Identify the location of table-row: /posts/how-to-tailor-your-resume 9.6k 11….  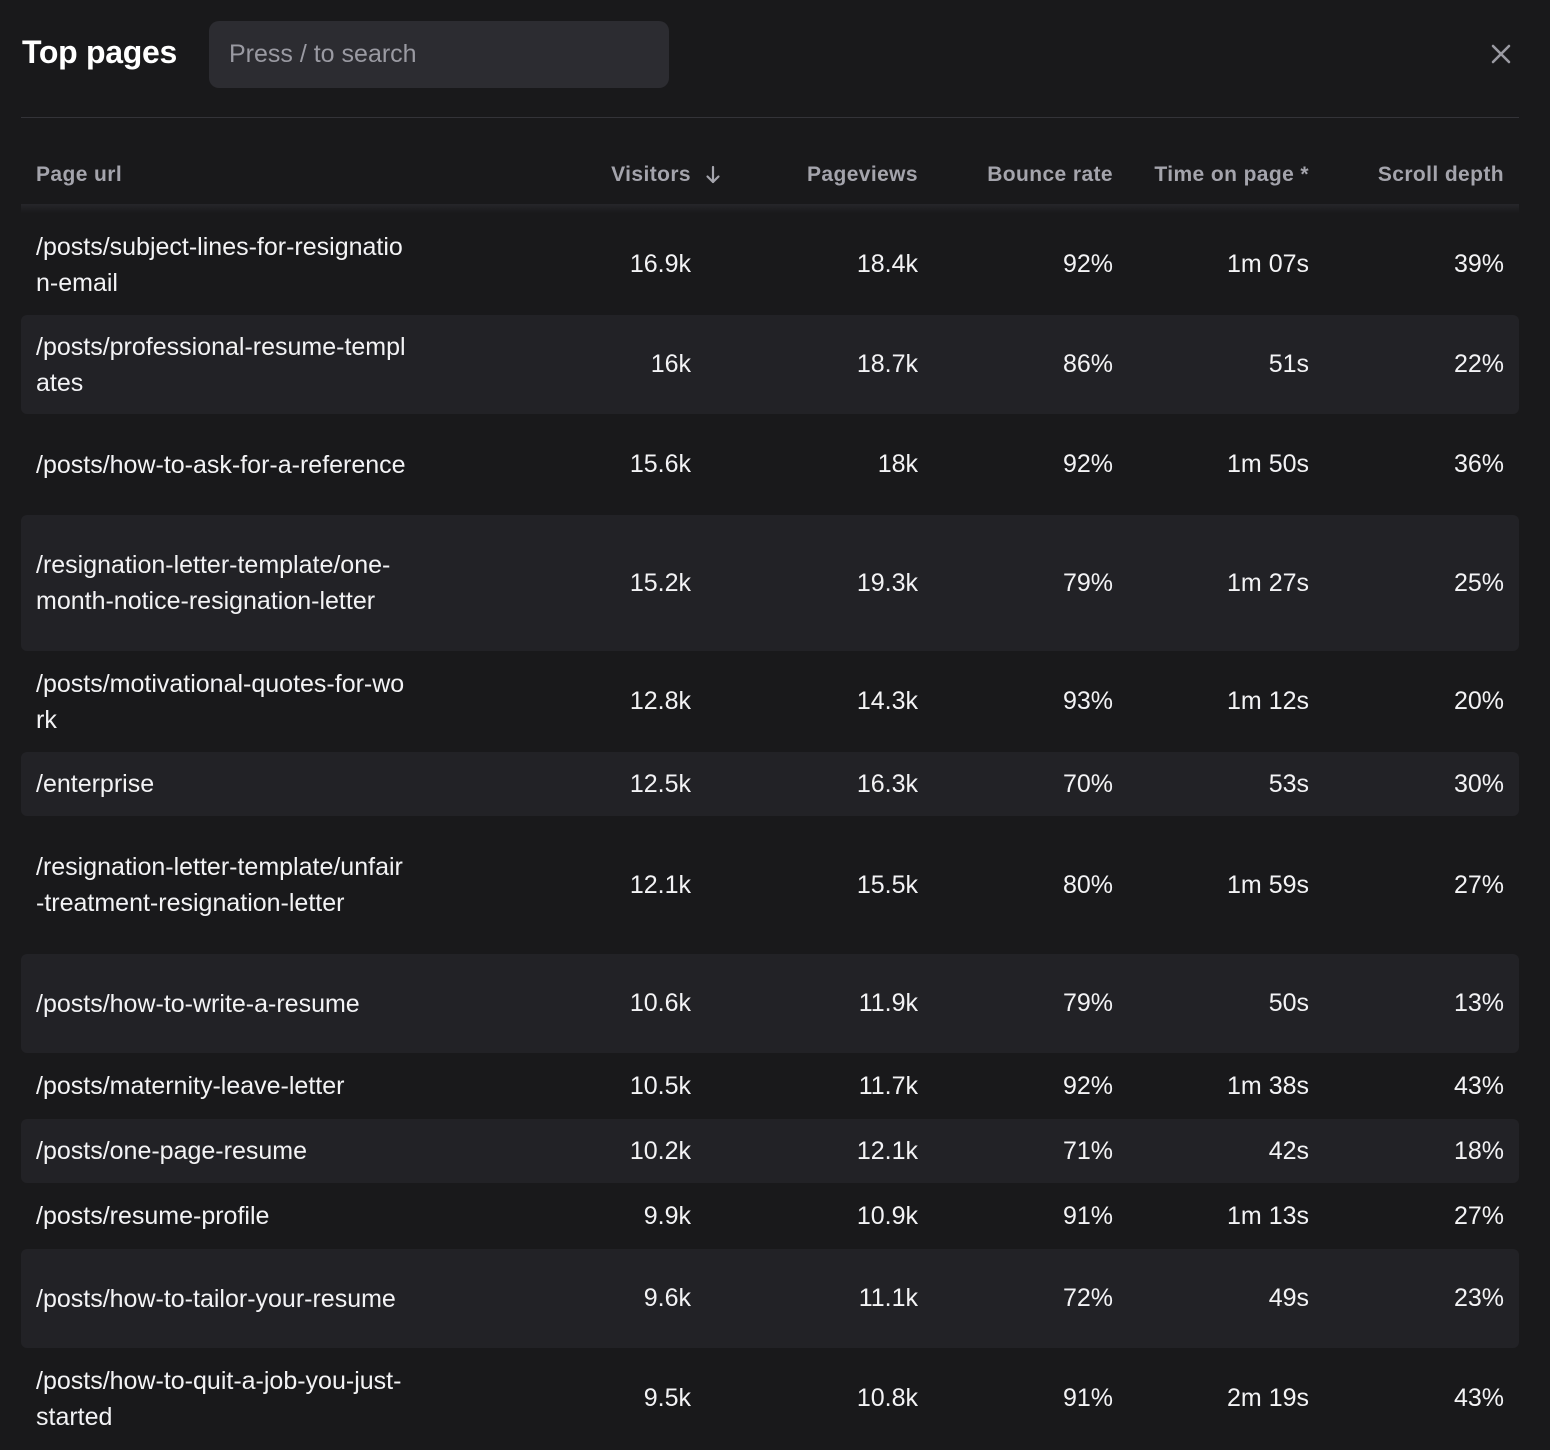
(770, 1298).